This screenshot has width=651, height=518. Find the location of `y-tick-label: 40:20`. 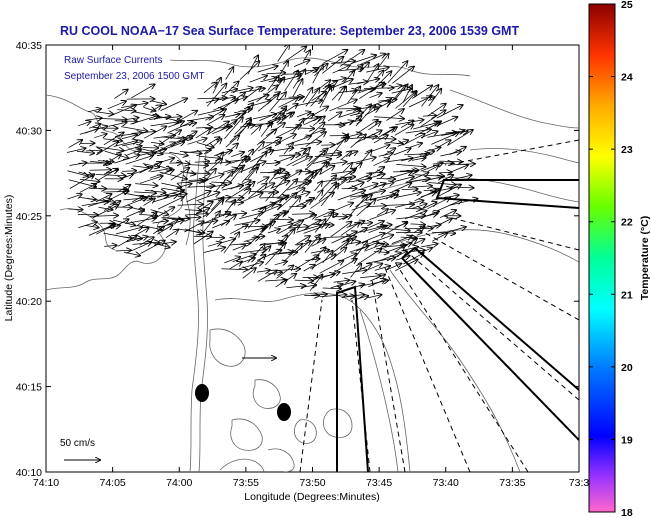

y-tick-label: 40:20 is located at coordinates (29, 302).